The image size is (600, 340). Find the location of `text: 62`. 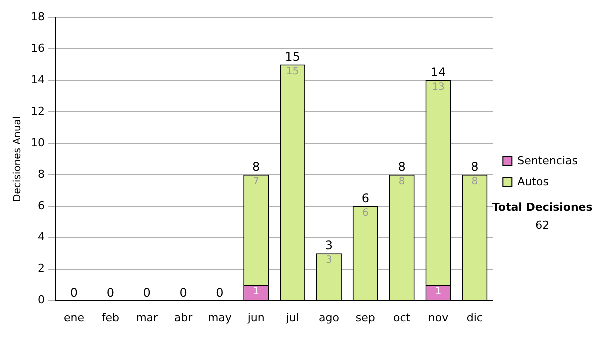

text: 62 is located at coordinates (543, 225).